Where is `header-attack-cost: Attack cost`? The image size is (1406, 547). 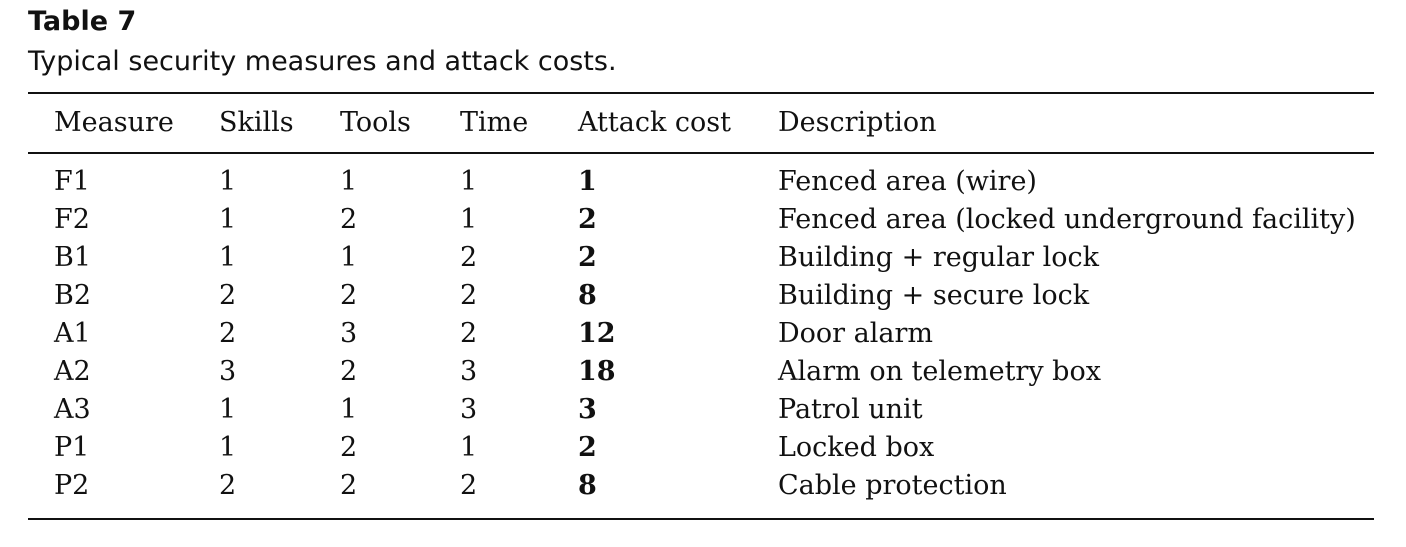
header-attack-cost: Attack cost is located at coordinates (654, 122).